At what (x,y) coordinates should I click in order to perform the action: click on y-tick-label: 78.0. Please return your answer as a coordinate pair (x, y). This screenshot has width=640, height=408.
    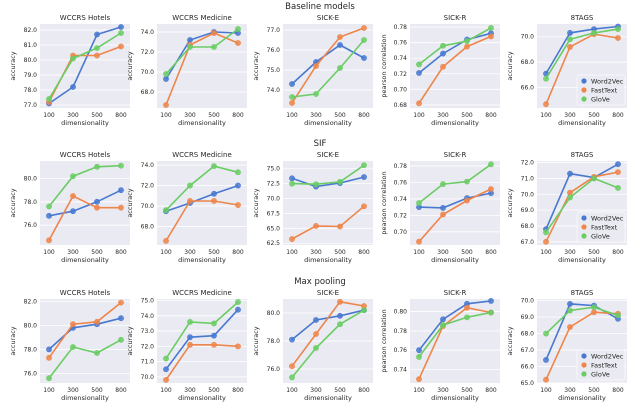
    Looking at the image, I should click on (31, 349).